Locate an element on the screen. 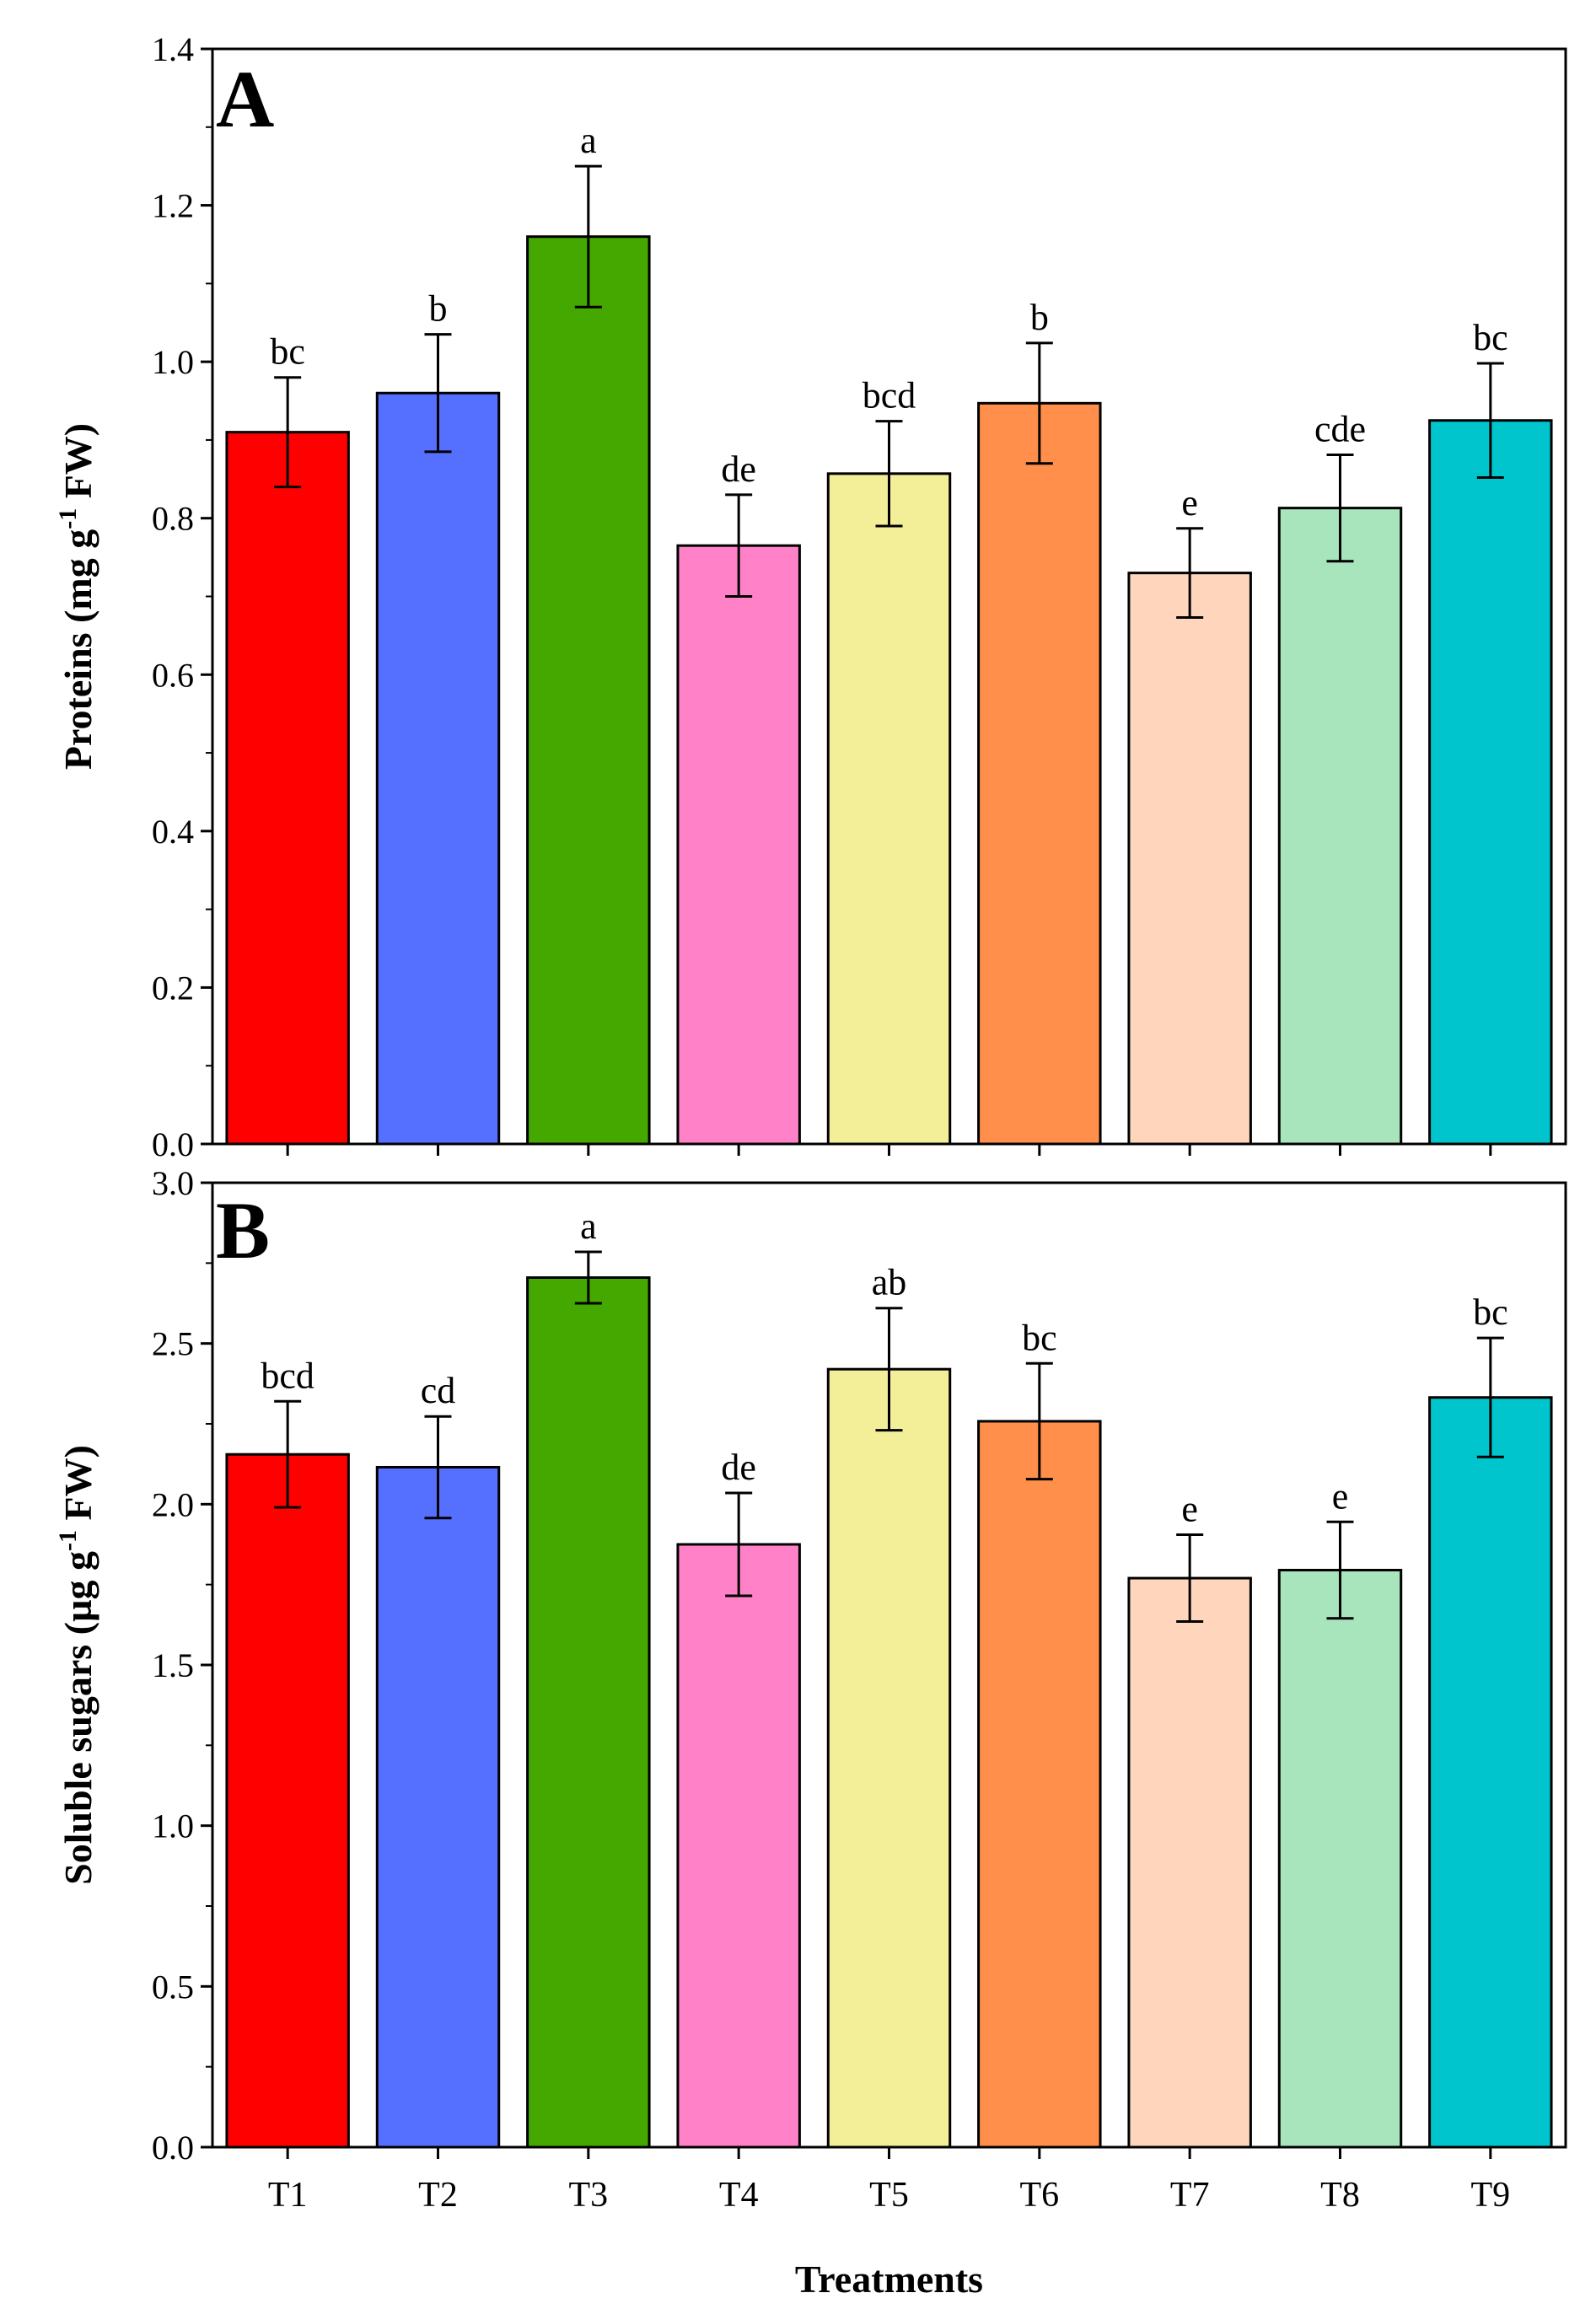  panel-a-ytick-label: 0.0 is located at coordinates (173, 1144).